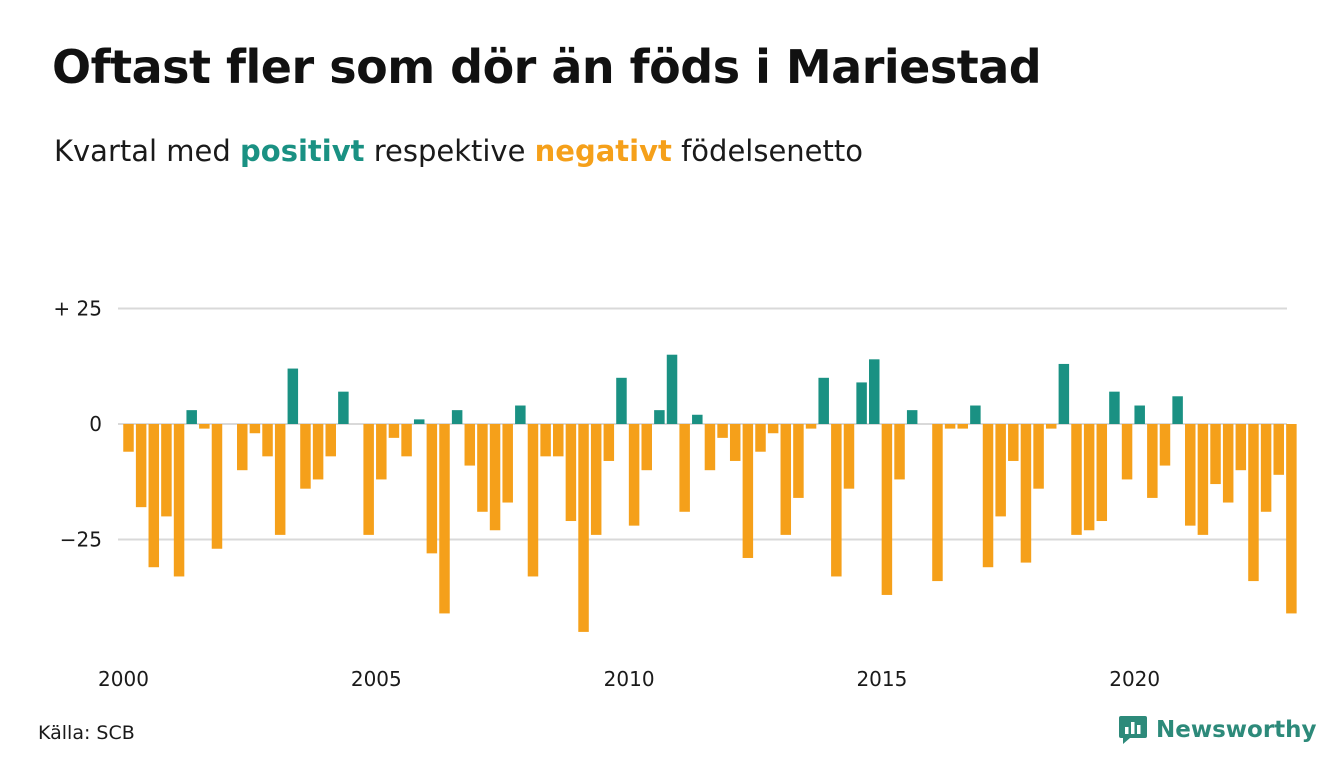 The height and width of the screenshot is (780, 1340). I want to click on x-tick-label: 2000, so click(123, 679).